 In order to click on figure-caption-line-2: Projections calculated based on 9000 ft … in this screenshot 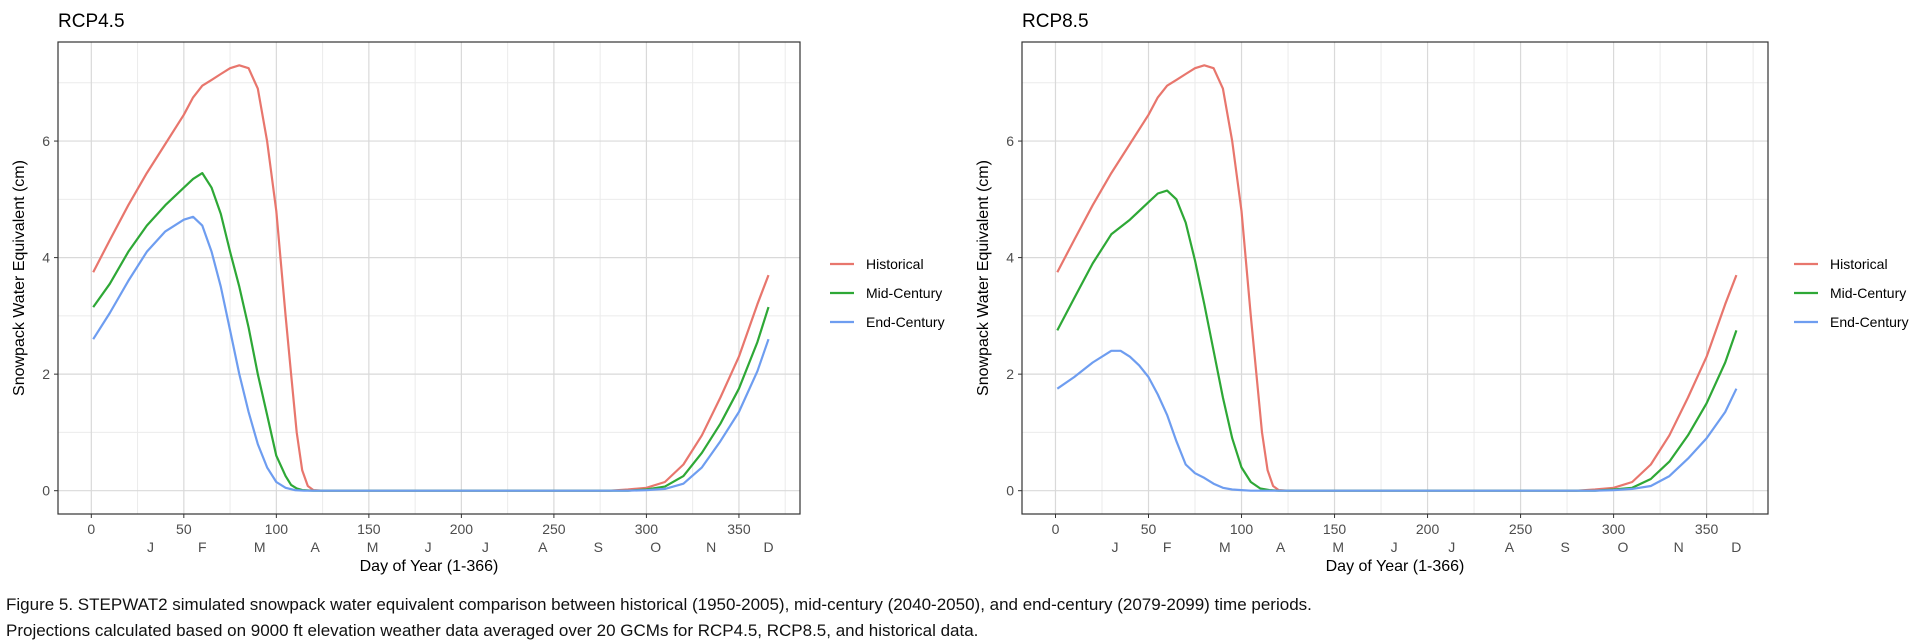, I will do `click(492, 630)`.